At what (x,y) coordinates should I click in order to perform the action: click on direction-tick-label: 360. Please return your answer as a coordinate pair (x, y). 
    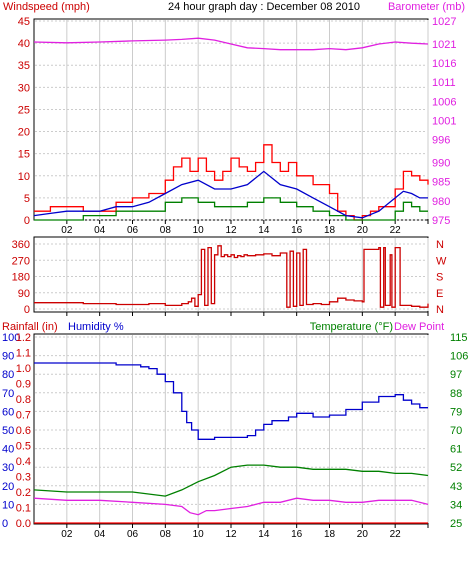
    Looking at the image, I should click on (21, 245).